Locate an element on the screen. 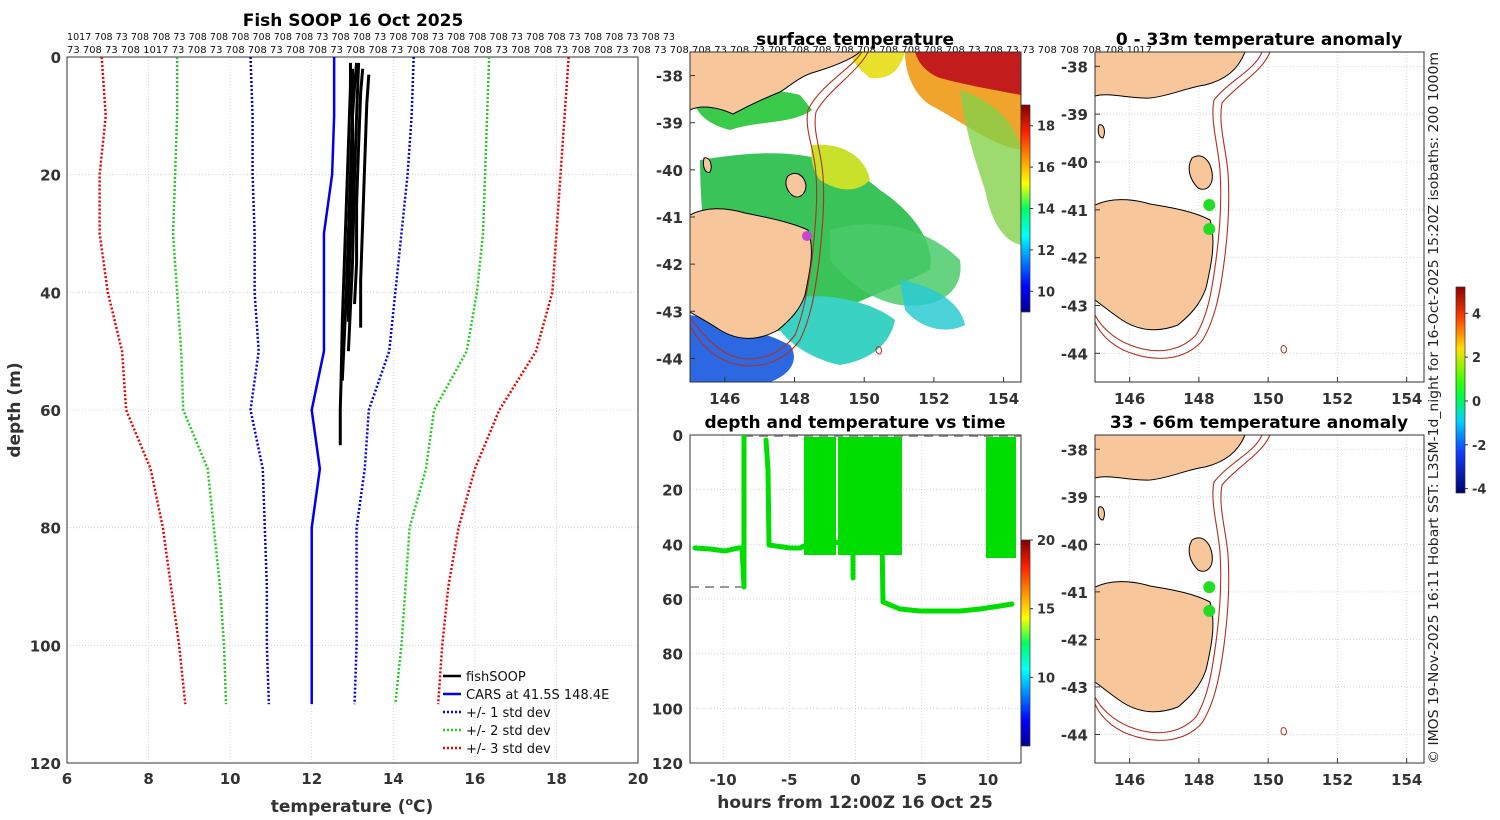 Image resolution: width=1500 pixels, height=820 pixels. sst-land-king is located at coordinates (707, 165).